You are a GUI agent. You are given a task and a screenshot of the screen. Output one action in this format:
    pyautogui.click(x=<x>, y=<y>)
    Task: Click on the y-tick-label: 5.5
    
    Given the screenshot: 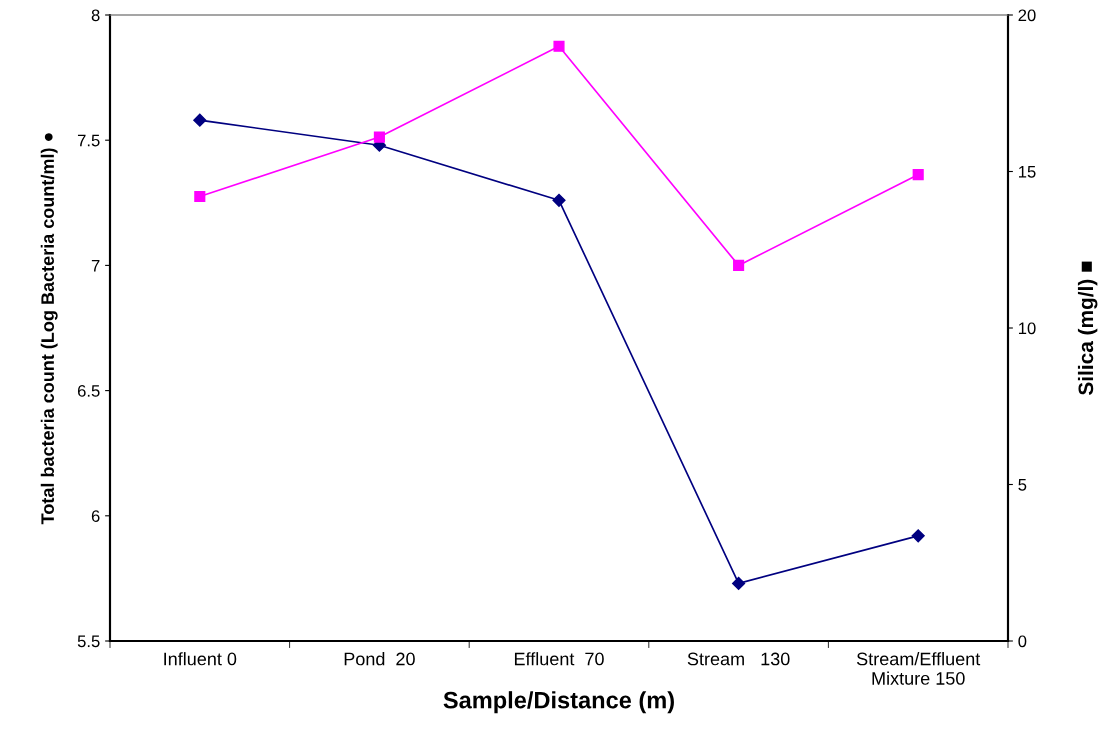 What is the action you would take?
    pyautogui.click(x=88, y=641)
    